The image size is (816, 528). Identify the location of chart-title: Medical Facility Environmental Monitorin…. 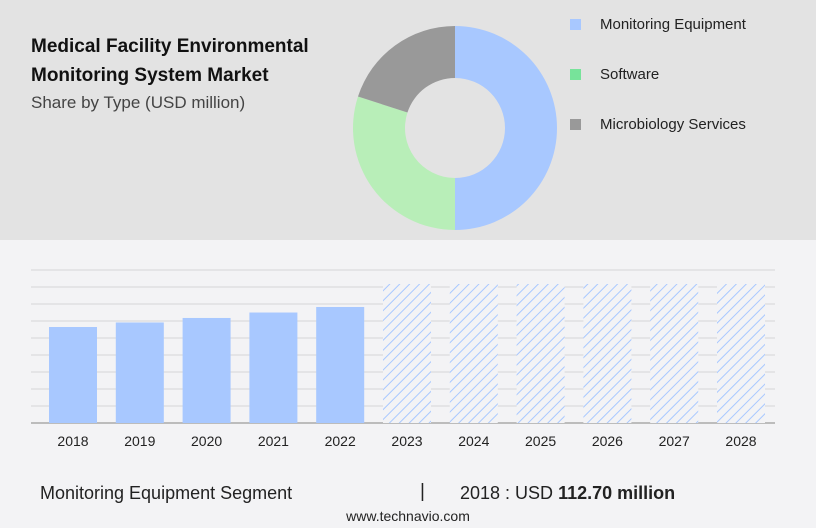
(170, 61).